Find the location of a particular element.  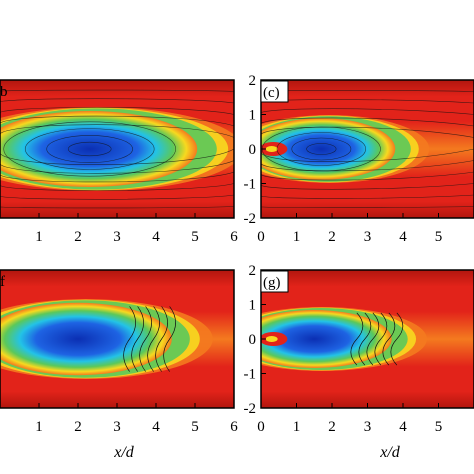

panel-c-ytick-label: 0 is located at coordinates (253, 150).